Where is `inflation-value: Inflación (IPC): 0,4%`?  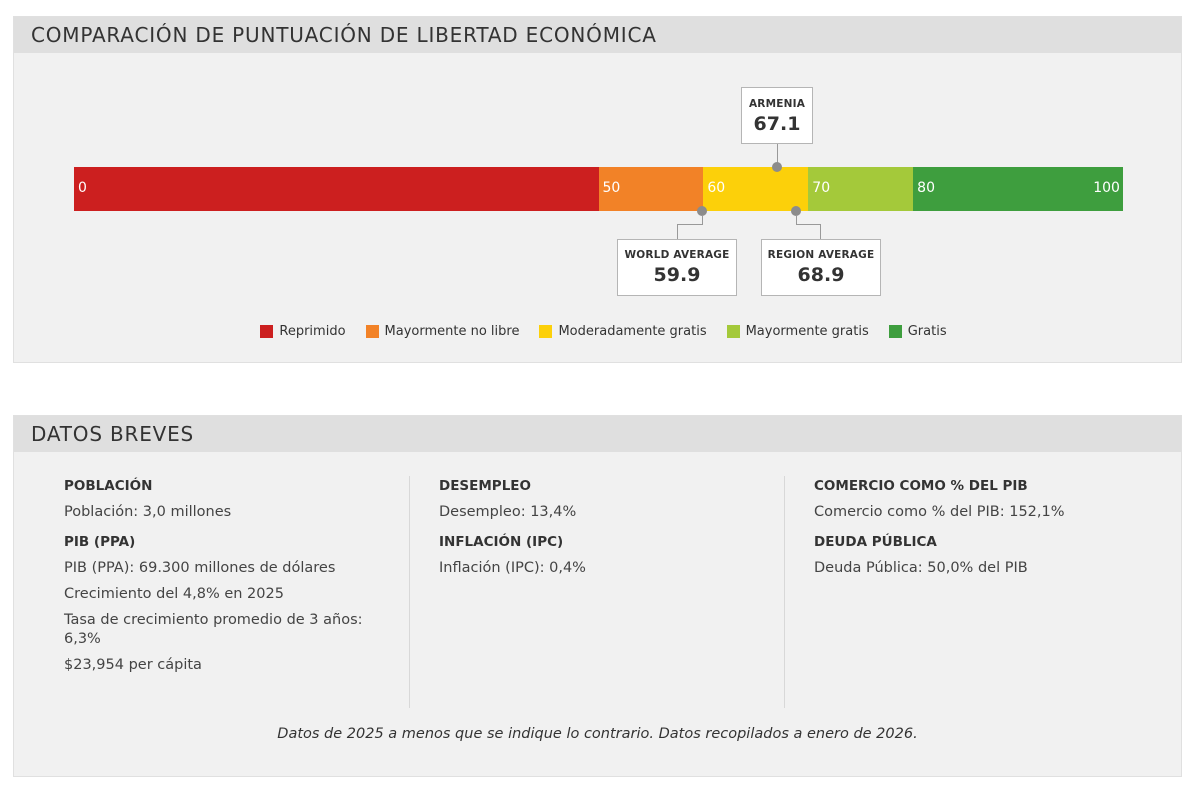
inflation-value: Inflación (IPC): 0,4% is located at coordinates (512, 568).